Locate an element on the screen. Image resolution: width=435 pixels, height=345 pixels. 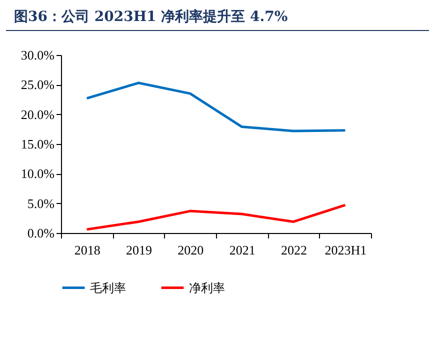
y-tick-label: 10.0% is located at coordinates (37, 174).